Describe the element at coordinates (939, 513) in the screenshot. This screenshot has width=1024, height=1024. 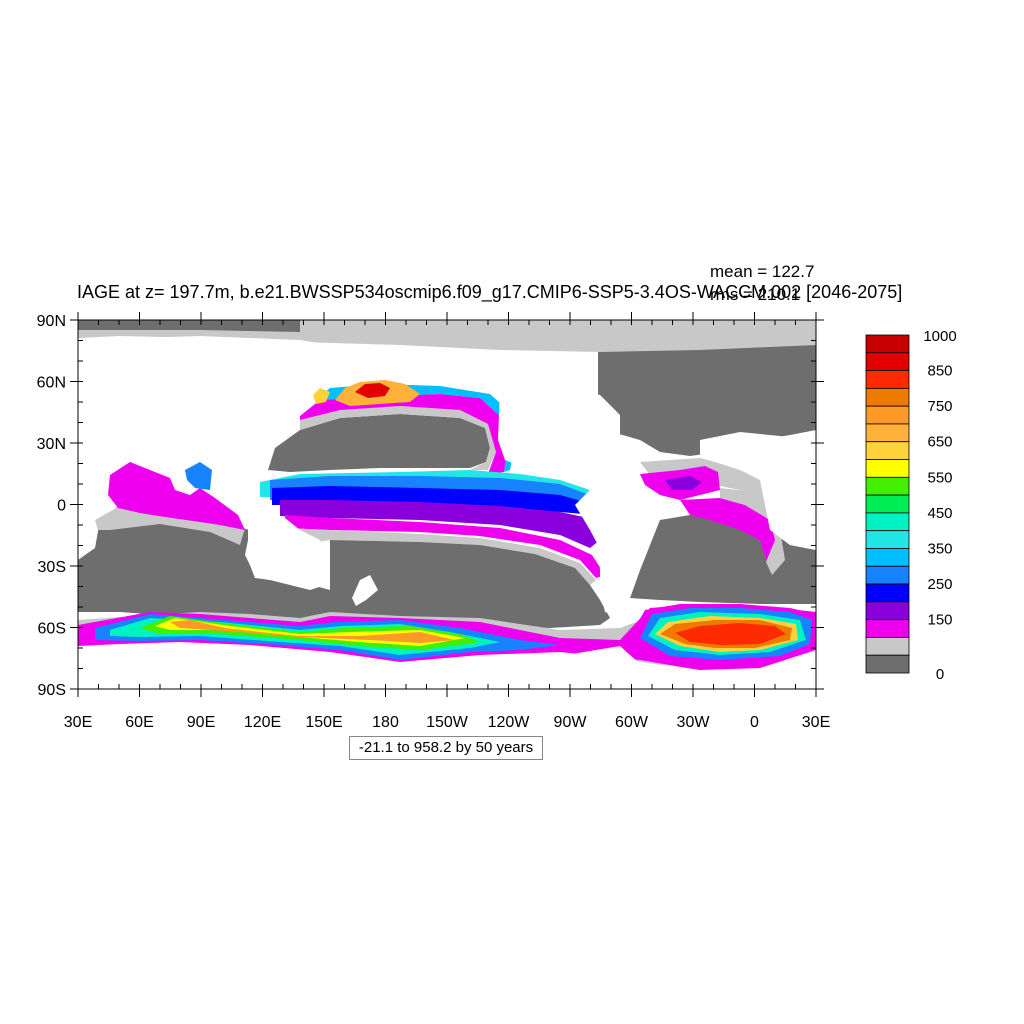
I see `colorbar-label: 450` at that location.